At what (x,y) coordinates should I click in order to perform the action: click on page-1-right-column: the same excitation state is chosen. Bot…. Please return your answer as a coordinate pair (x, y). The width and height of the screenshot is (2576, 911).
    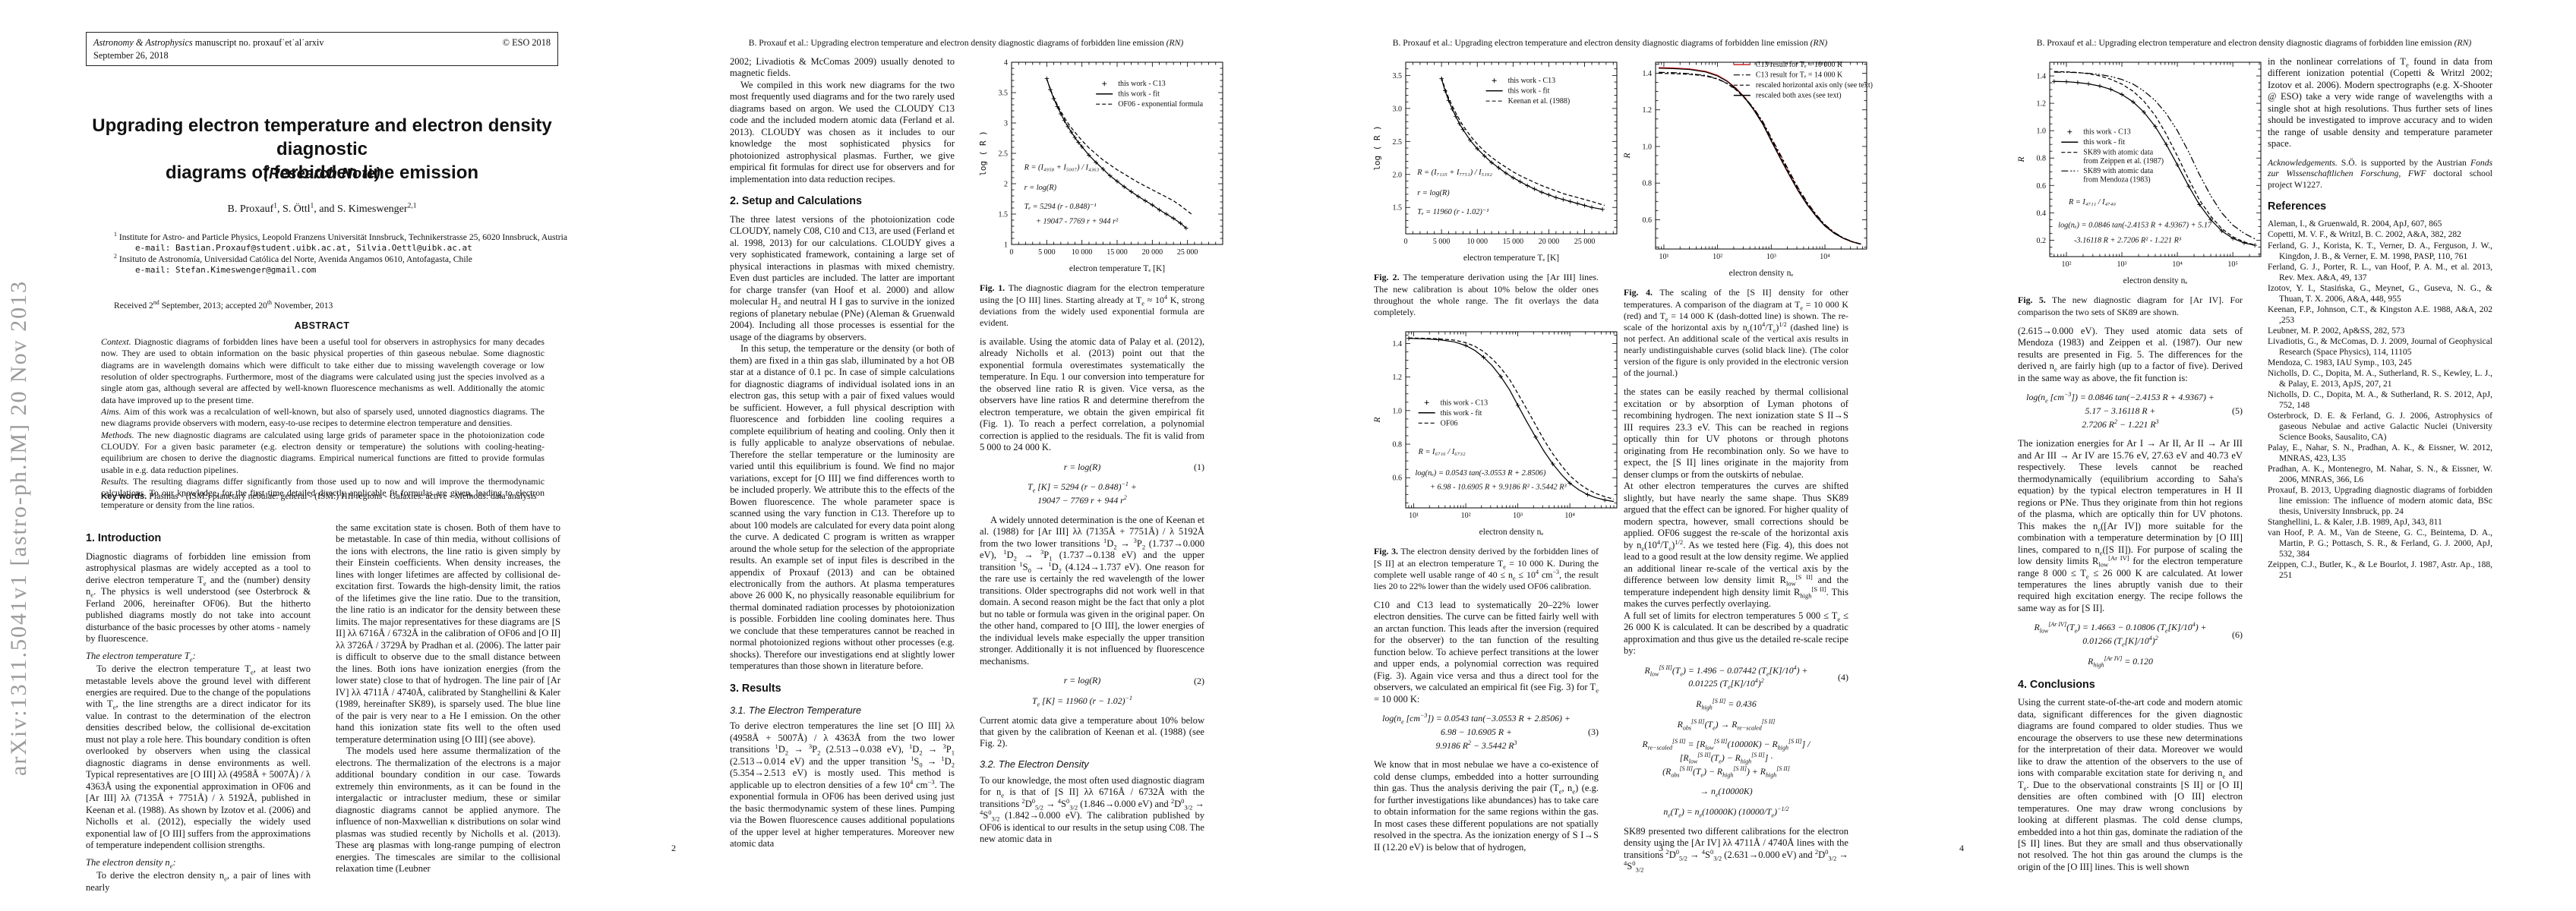
    Looking at the image, I should click on (448, 708).